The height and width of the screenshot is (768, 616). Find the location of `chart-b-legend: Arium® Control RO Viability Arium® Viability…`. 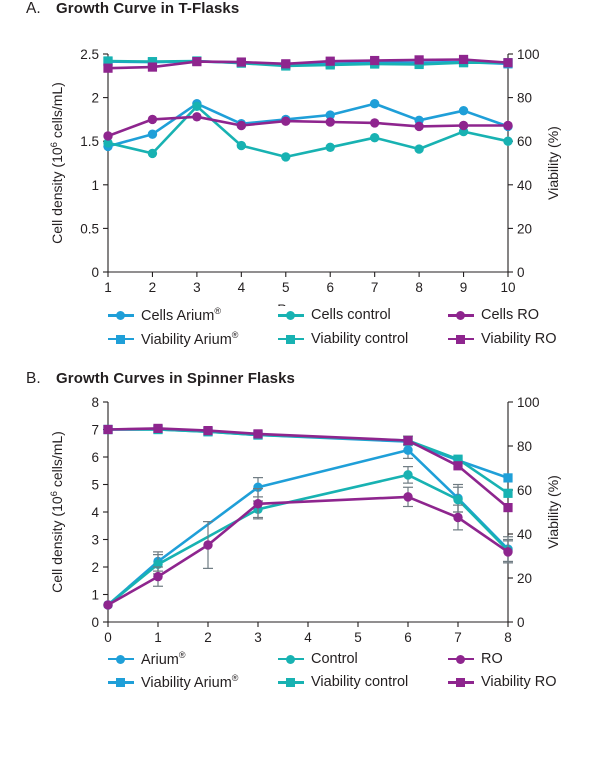

chart-b-legend: Arium® Control RO Viability Arium® Viability… is located at coordinates (308, 670).